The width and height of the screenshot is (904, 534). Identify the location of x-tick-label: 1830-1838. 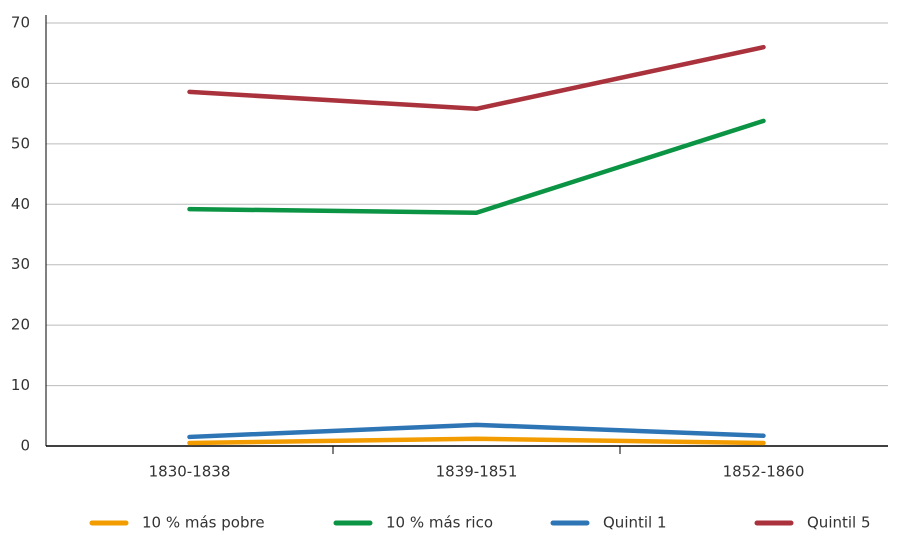
(190, 472).